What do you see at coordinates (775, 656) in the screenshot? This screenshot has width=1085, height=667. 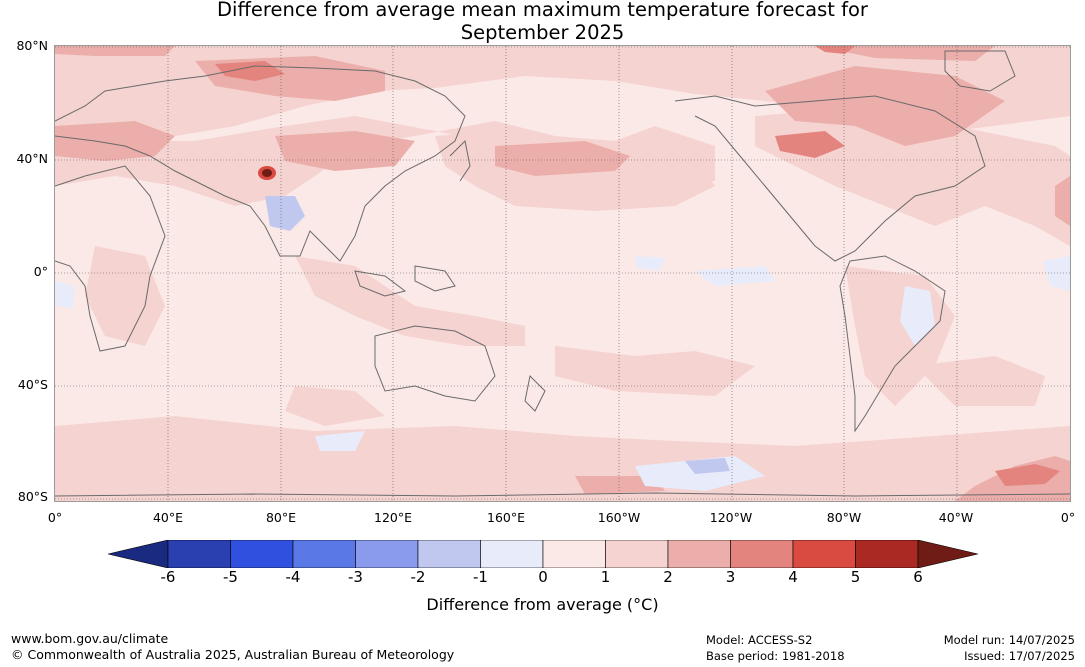 I see `base-period: Base period: 1981-2018` at bounding box center [775, 656].